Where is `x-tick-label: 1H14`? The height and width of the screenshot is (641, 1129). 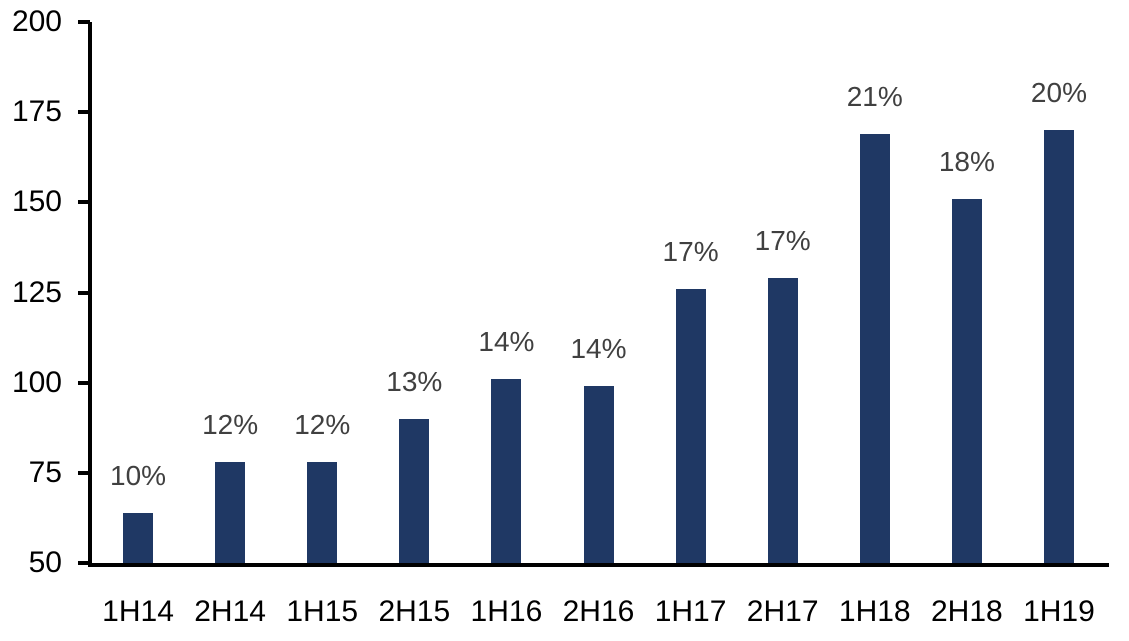
x-tick-label: 1H14 is located at coordinates (138, 611).